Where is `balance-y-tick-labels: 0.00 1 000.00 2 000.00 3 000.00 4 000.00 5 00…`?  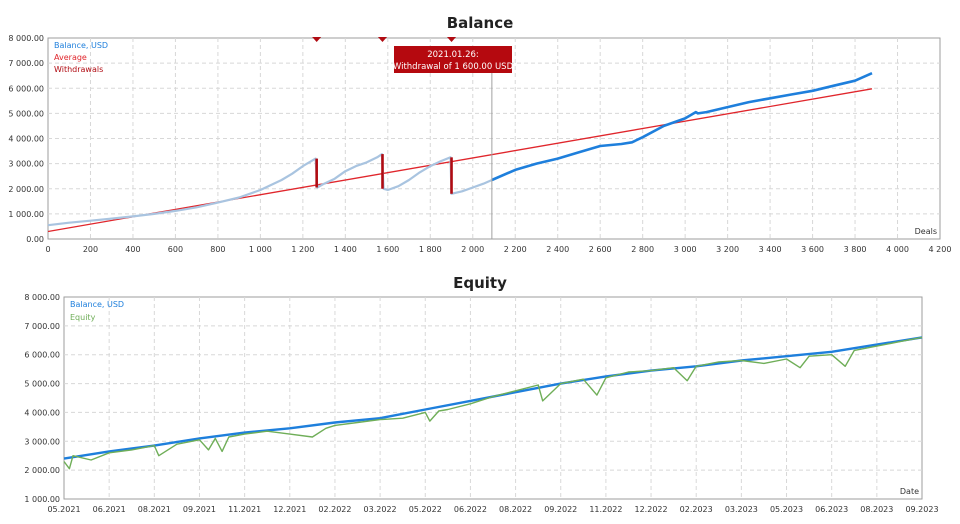 balance-y-tick-labels: 0.00 1 000.00 2 000.00 3 000.00 4 000.00 5 00… is located at coordinates (26, 139).